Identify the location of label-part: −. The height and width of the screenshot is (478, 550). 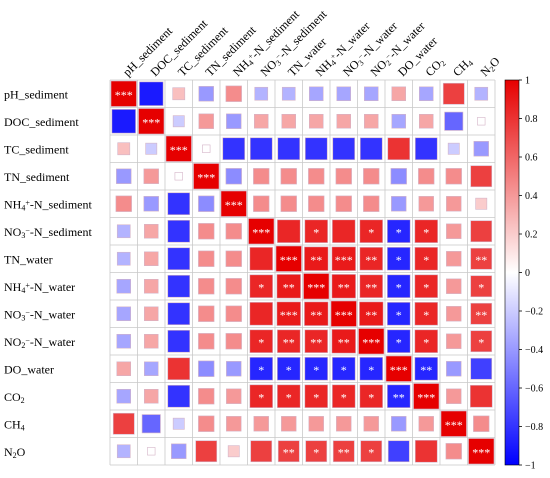
(388, 56).